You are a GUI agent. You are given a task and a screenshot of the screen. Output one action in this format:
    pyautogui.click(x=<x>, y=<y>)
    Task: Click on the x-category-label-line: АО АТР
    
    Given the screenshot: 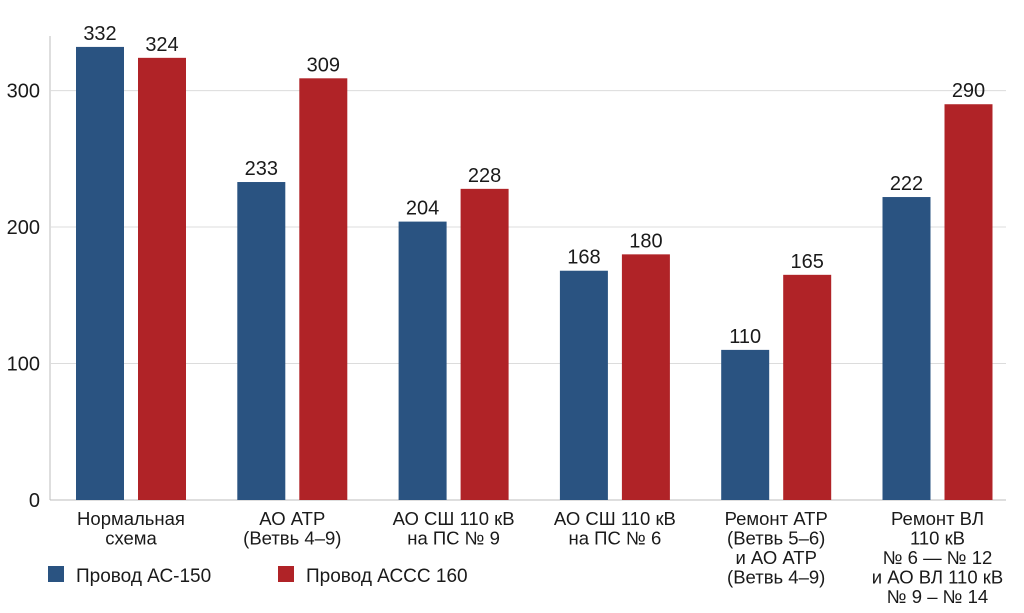 What is the action you would take?
    pyautogui.click(x=292, y=518)
    